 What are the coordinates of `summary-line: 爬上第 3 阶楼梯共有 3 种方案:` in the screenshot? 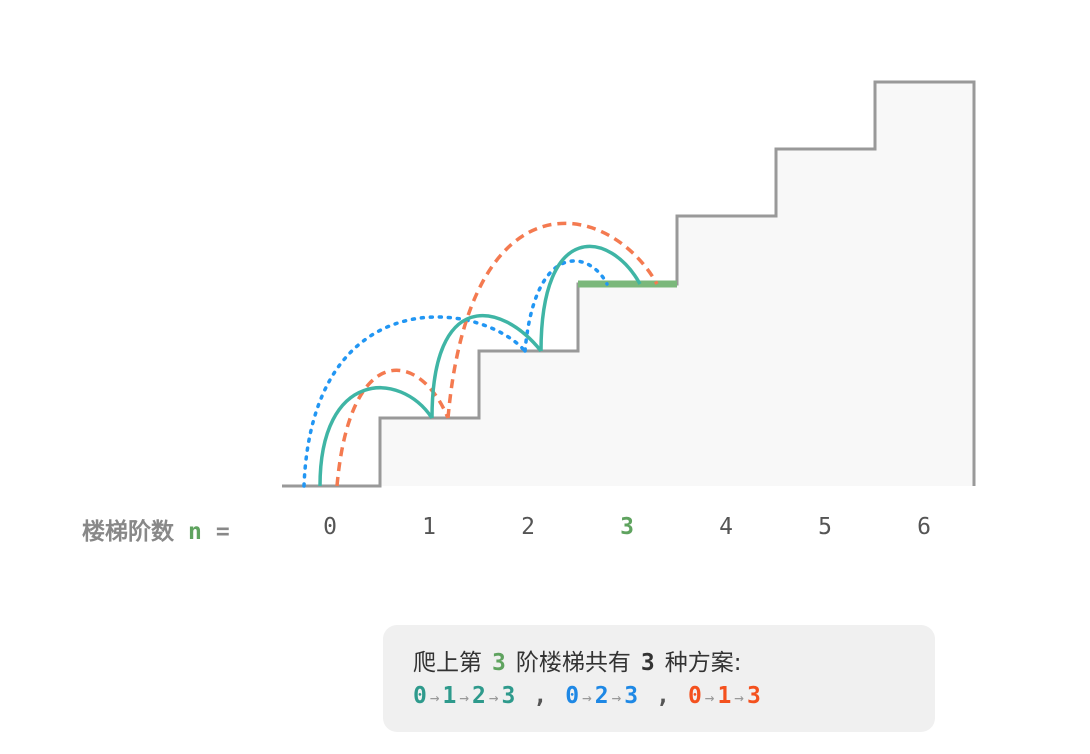 It's located at (577, 660).